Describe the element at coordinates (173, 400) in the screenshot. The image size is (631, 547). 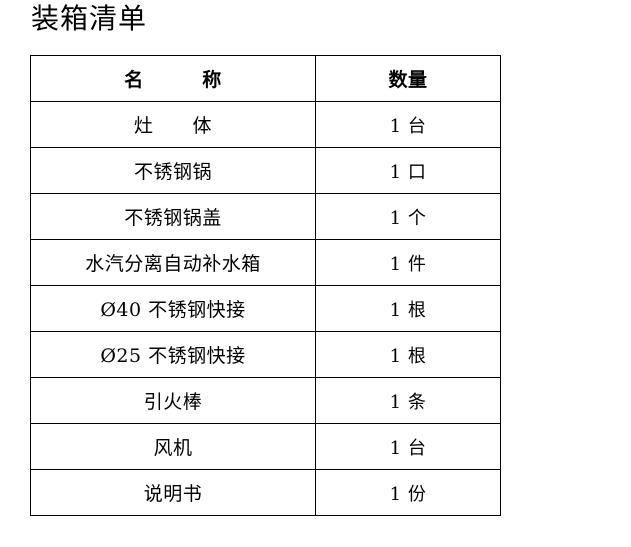
I see `cell-item-name: 引火棒` at that location.